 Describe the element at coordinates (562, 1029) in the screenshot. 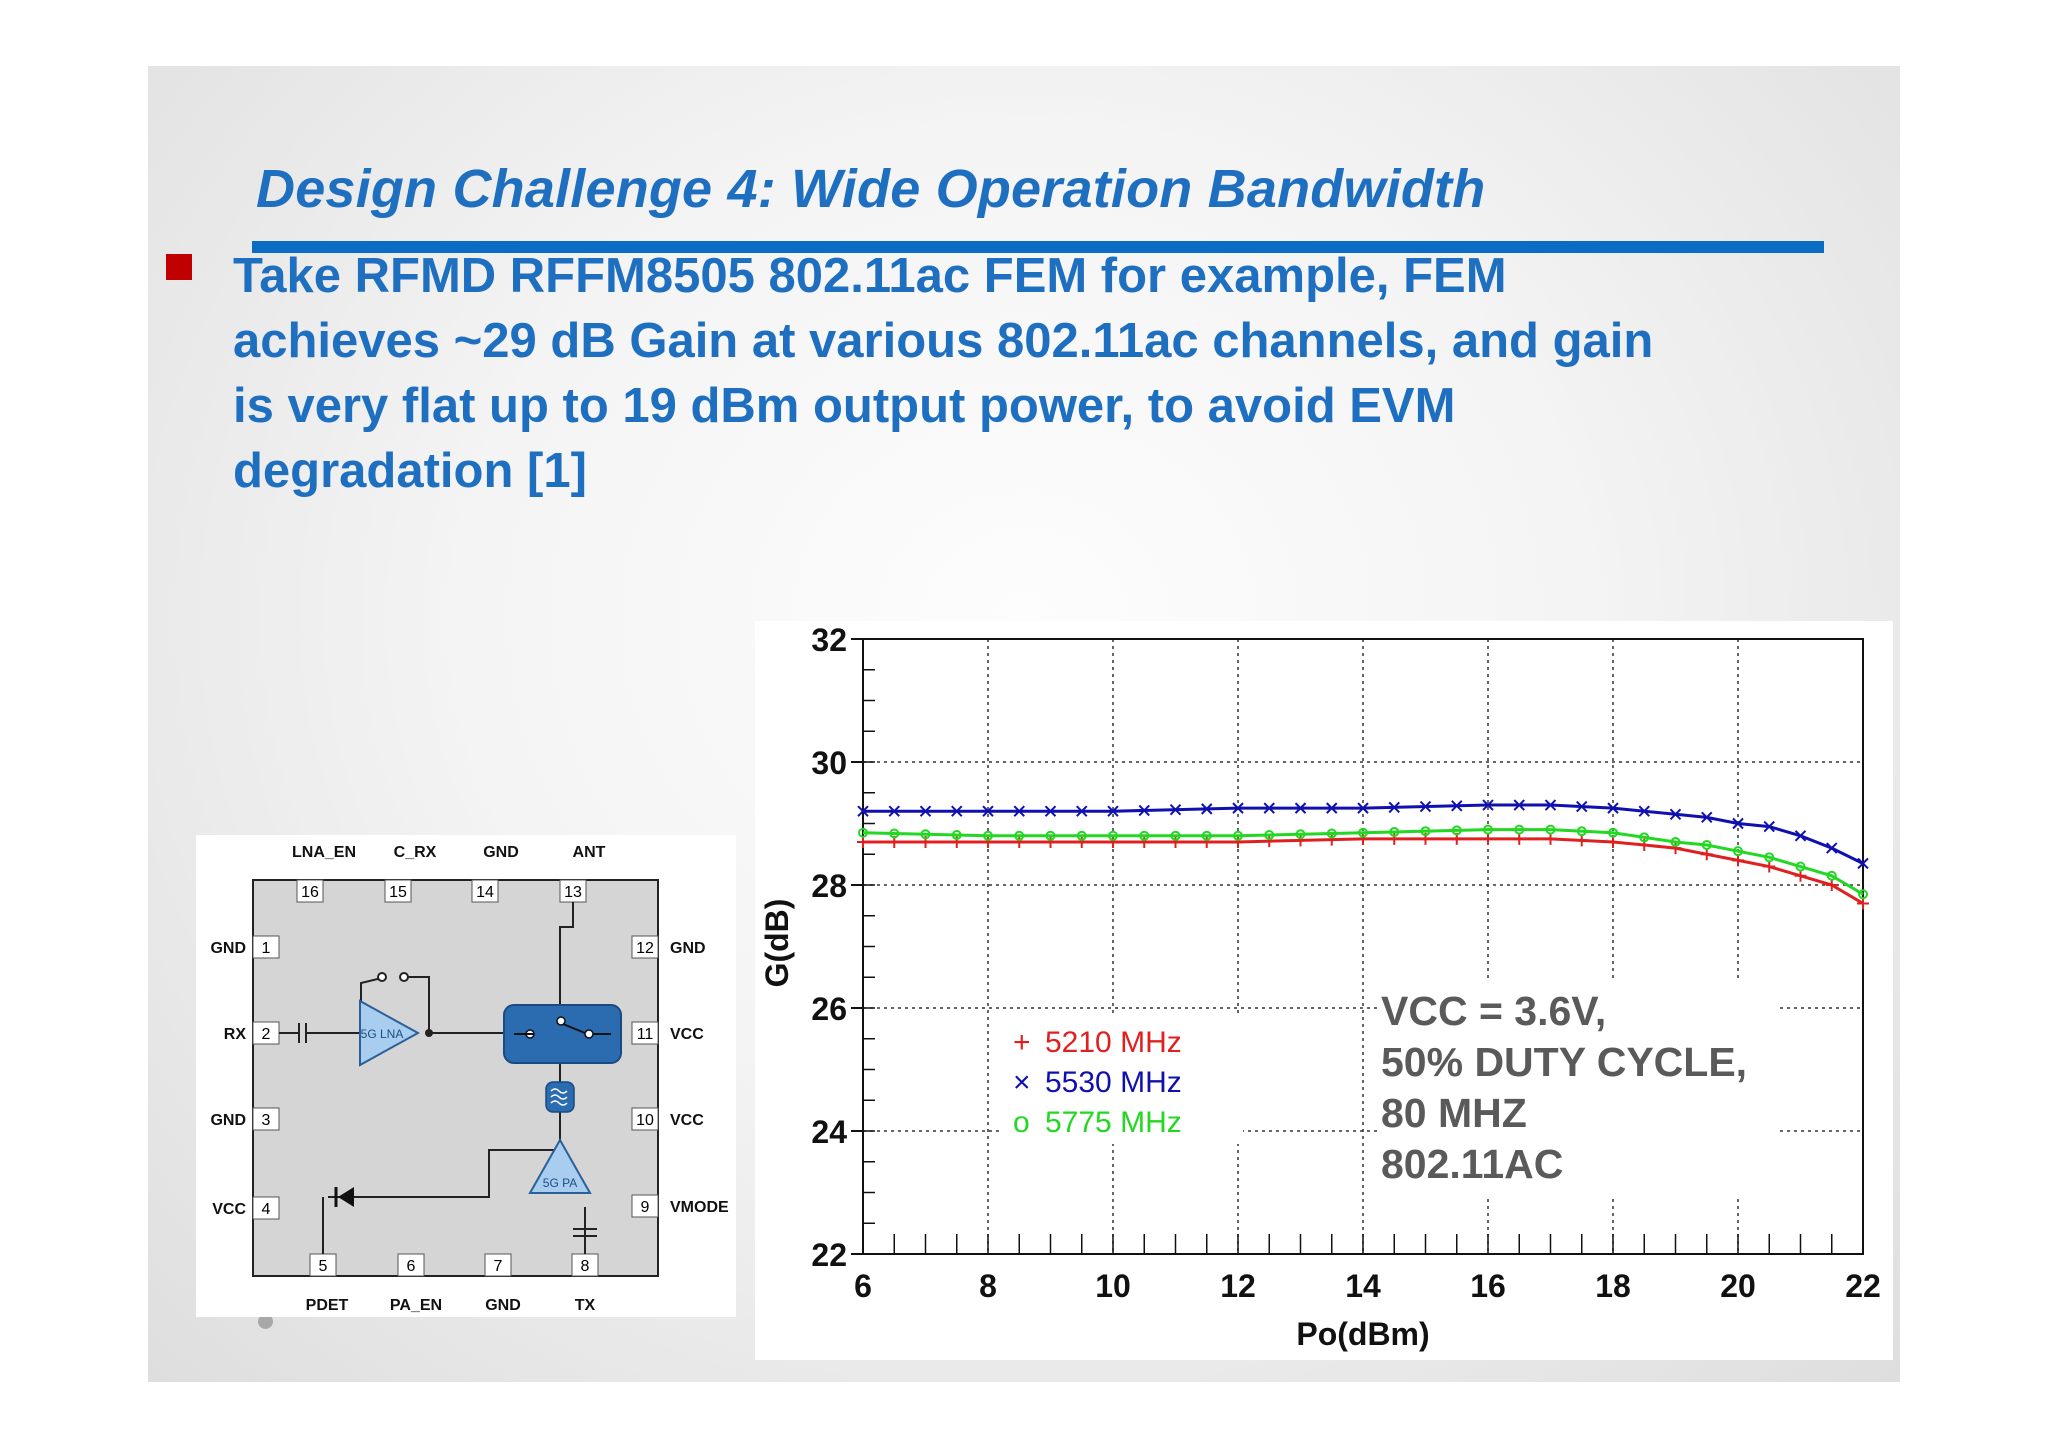

I see `switch-arm` at that location.